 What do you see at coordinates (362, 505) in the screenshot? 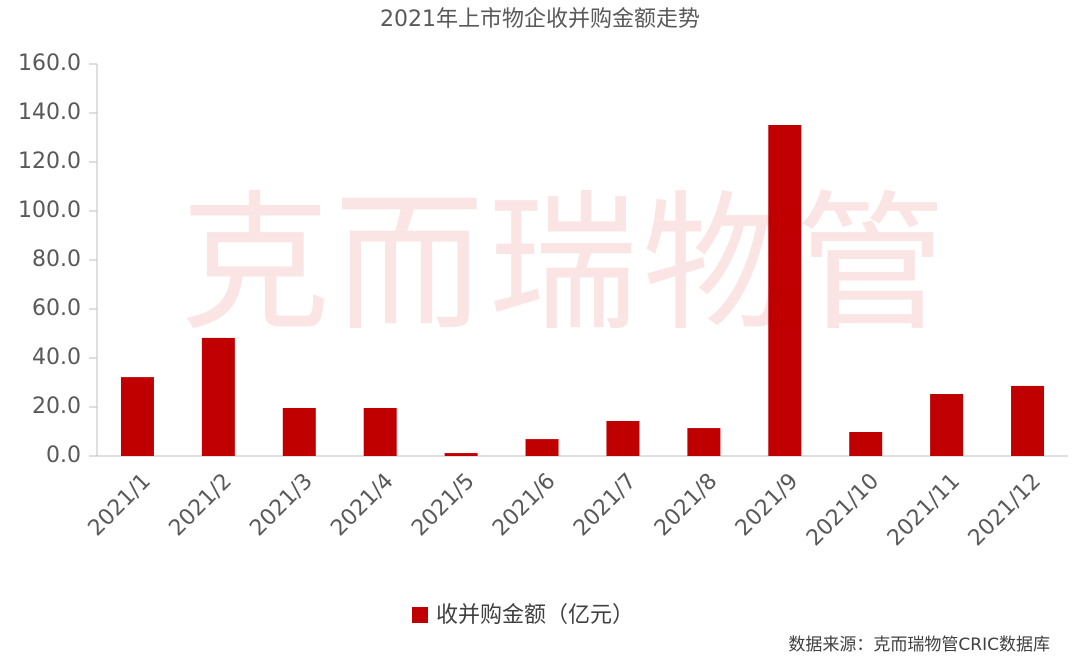
I see `x-tick-label: 2021/4` at bounding box center [362, 505].